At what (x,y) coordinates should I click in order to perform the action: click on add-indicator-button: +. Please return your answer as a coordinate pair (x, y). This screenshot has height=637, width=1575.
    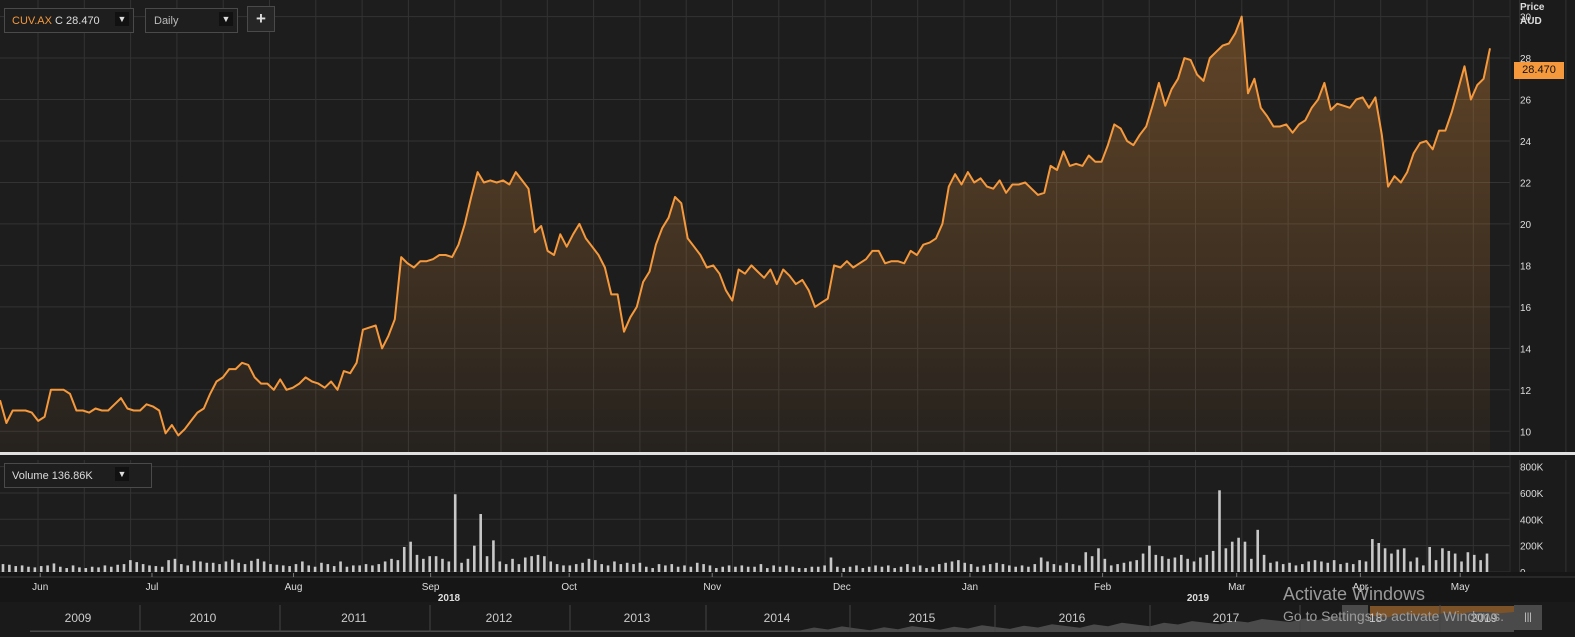
    Looking at the image, I should click on (261, 19).